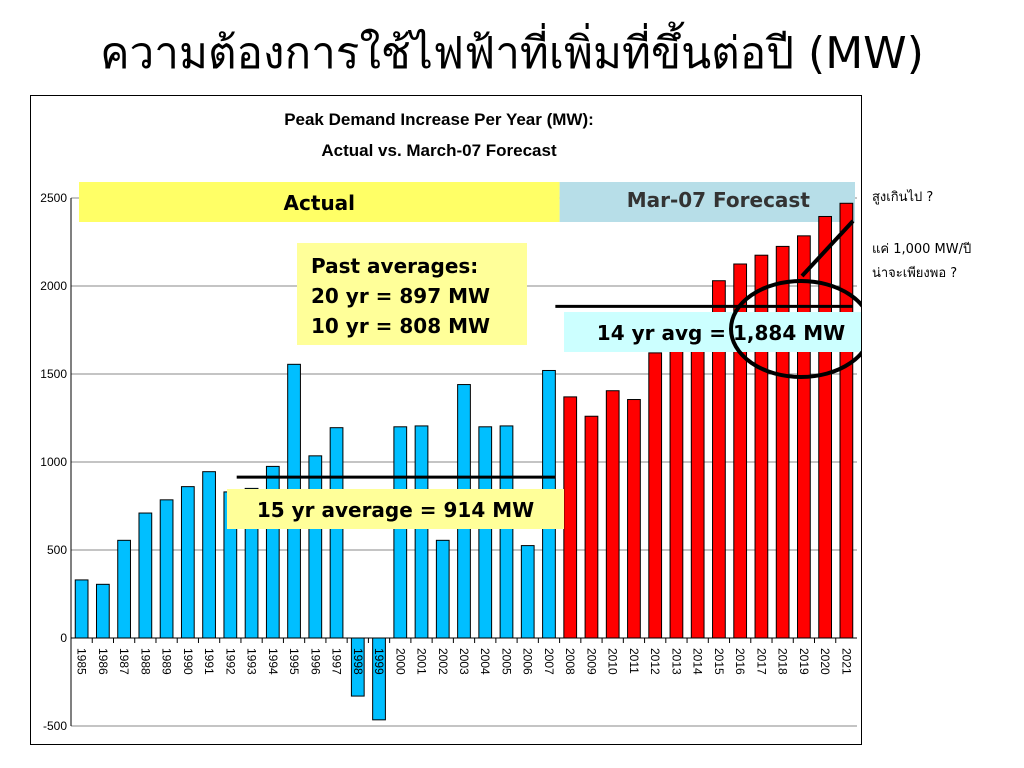  I want to click on past-averages-box, so click(412, 294).